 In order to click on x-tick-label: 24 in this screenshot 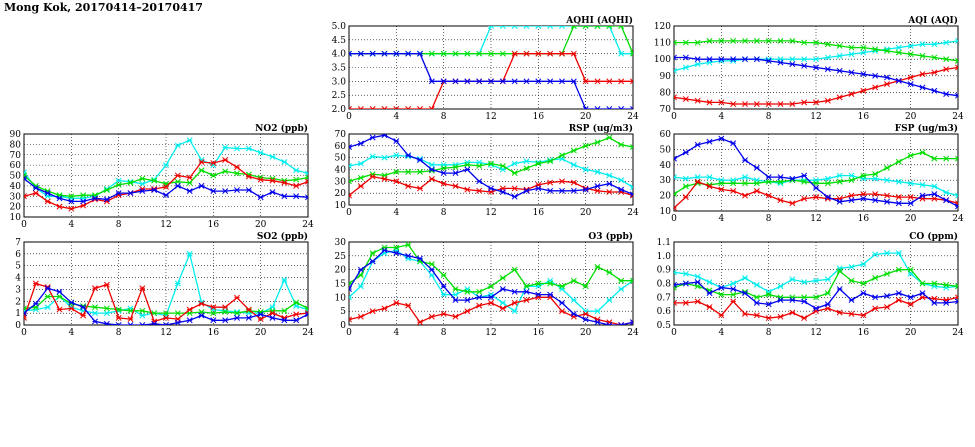, I will do `click(633, 117)`.